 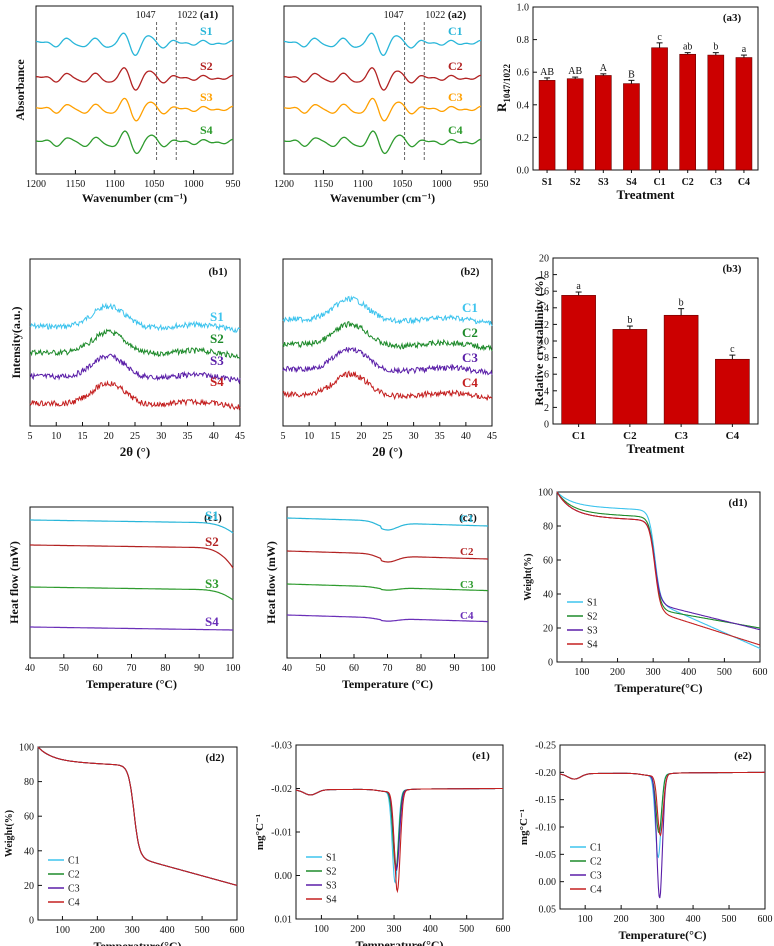 I want to click on c2-x-tick-label: 100, so click(x=488, y=668).